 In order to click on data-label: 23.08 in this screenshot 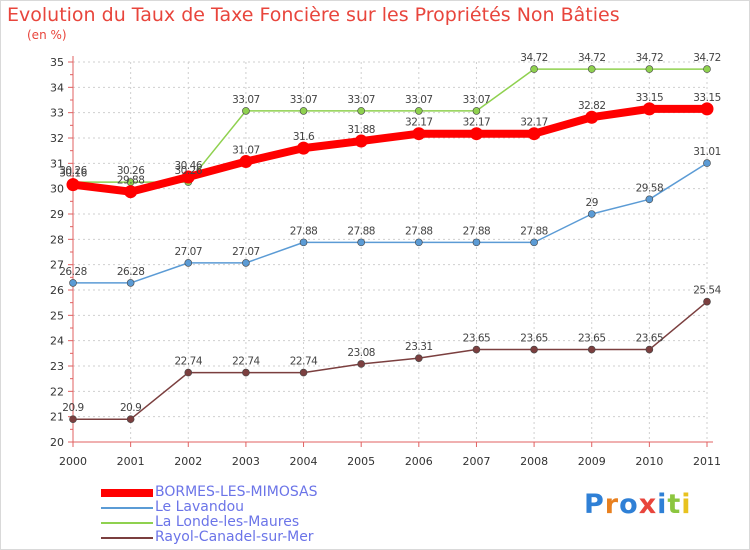, I will do `click(361, 353)`.